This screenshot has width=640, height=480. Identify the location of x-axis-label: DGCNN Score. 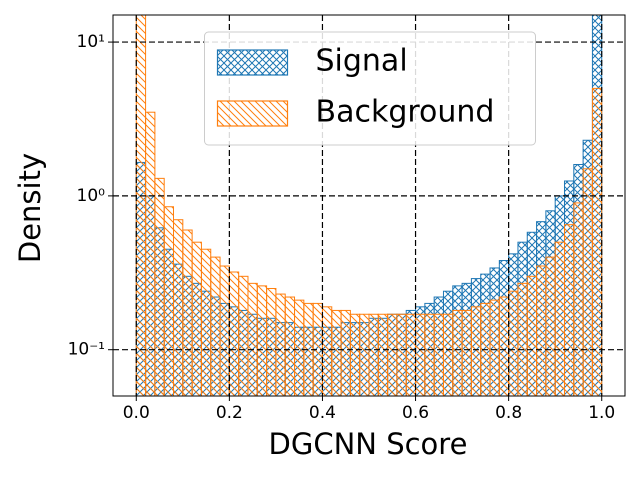
(368, 444).